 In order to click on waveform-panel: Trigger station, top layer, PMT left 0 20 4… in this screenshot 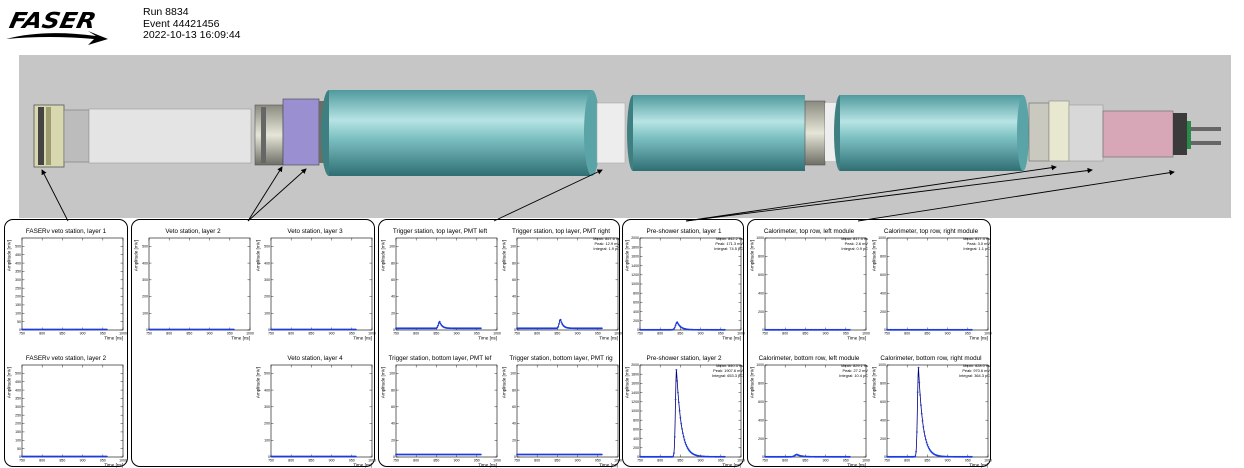, I will do `click(440, 284)`.